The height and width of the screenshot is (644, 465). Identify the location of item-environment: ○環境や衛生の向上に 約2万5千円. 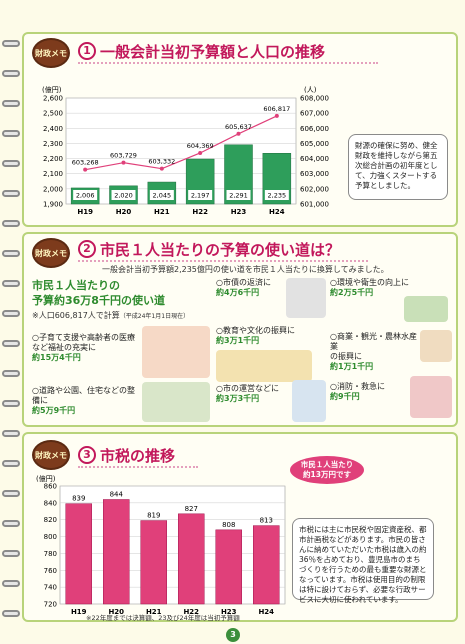
(390, 288).